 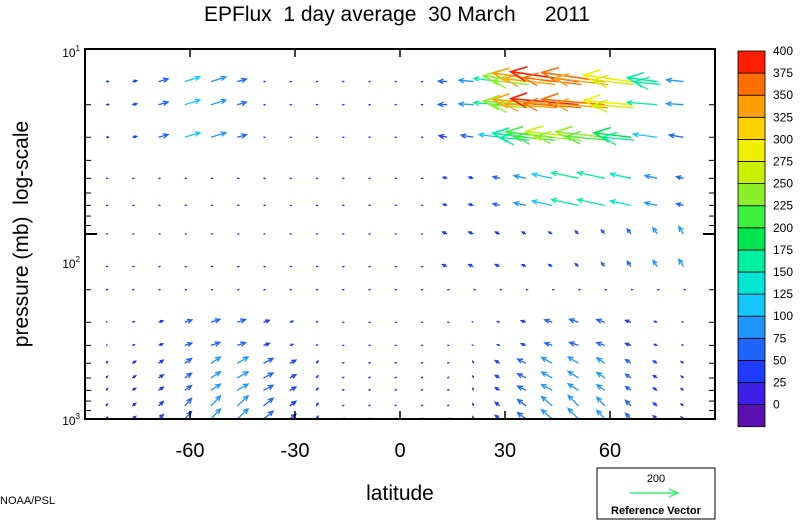 I want to click on chart-title: EPFlux 1 day average 30 March 2011, so click(x=397, y=14).